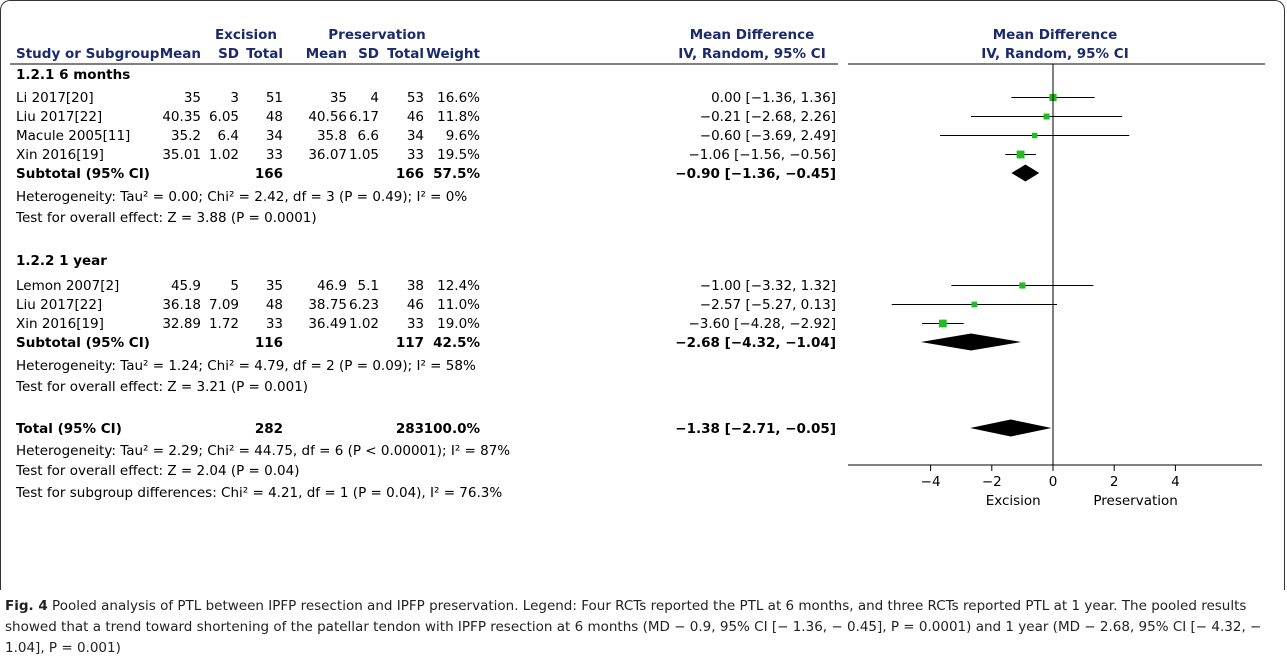  What do you see at coordinates (274, 98) in the screenshot?
I see `sg0-row-0-e-total: 51` at bounding box center [274, 98].